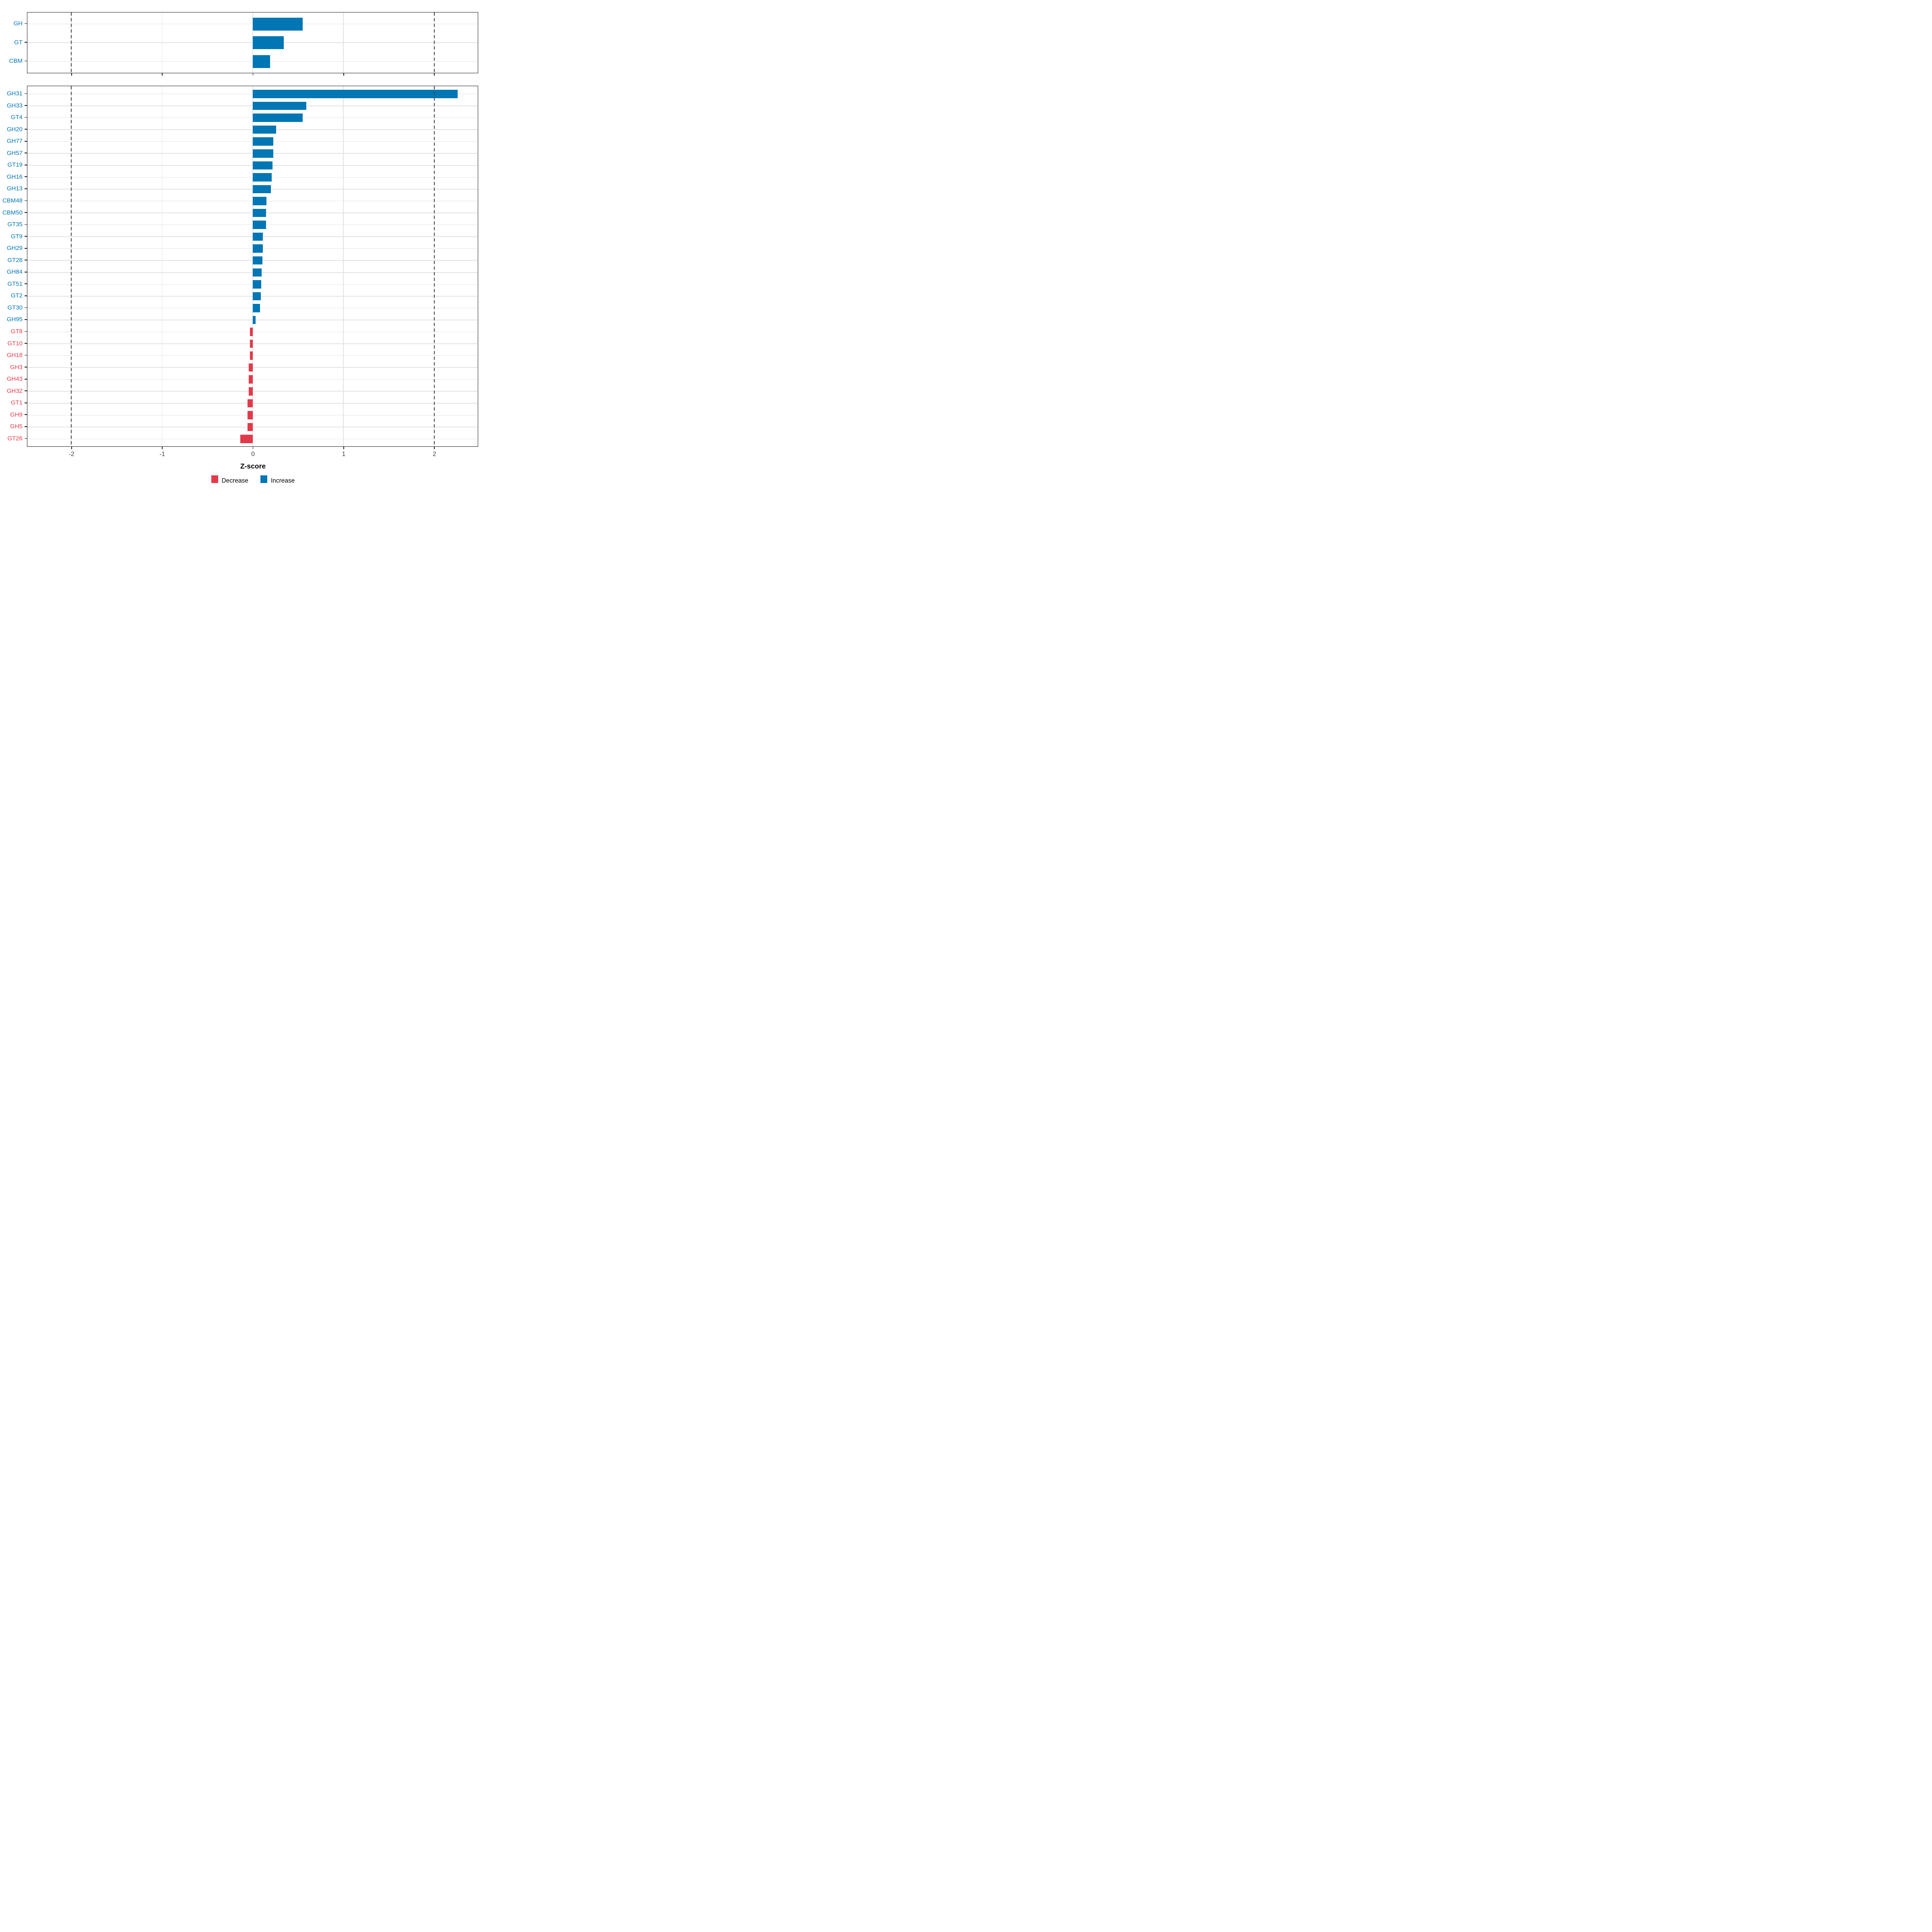 The height and width of the screenshot is (1932, 1932). I want to click on bar-GH3, so click(251, 367).